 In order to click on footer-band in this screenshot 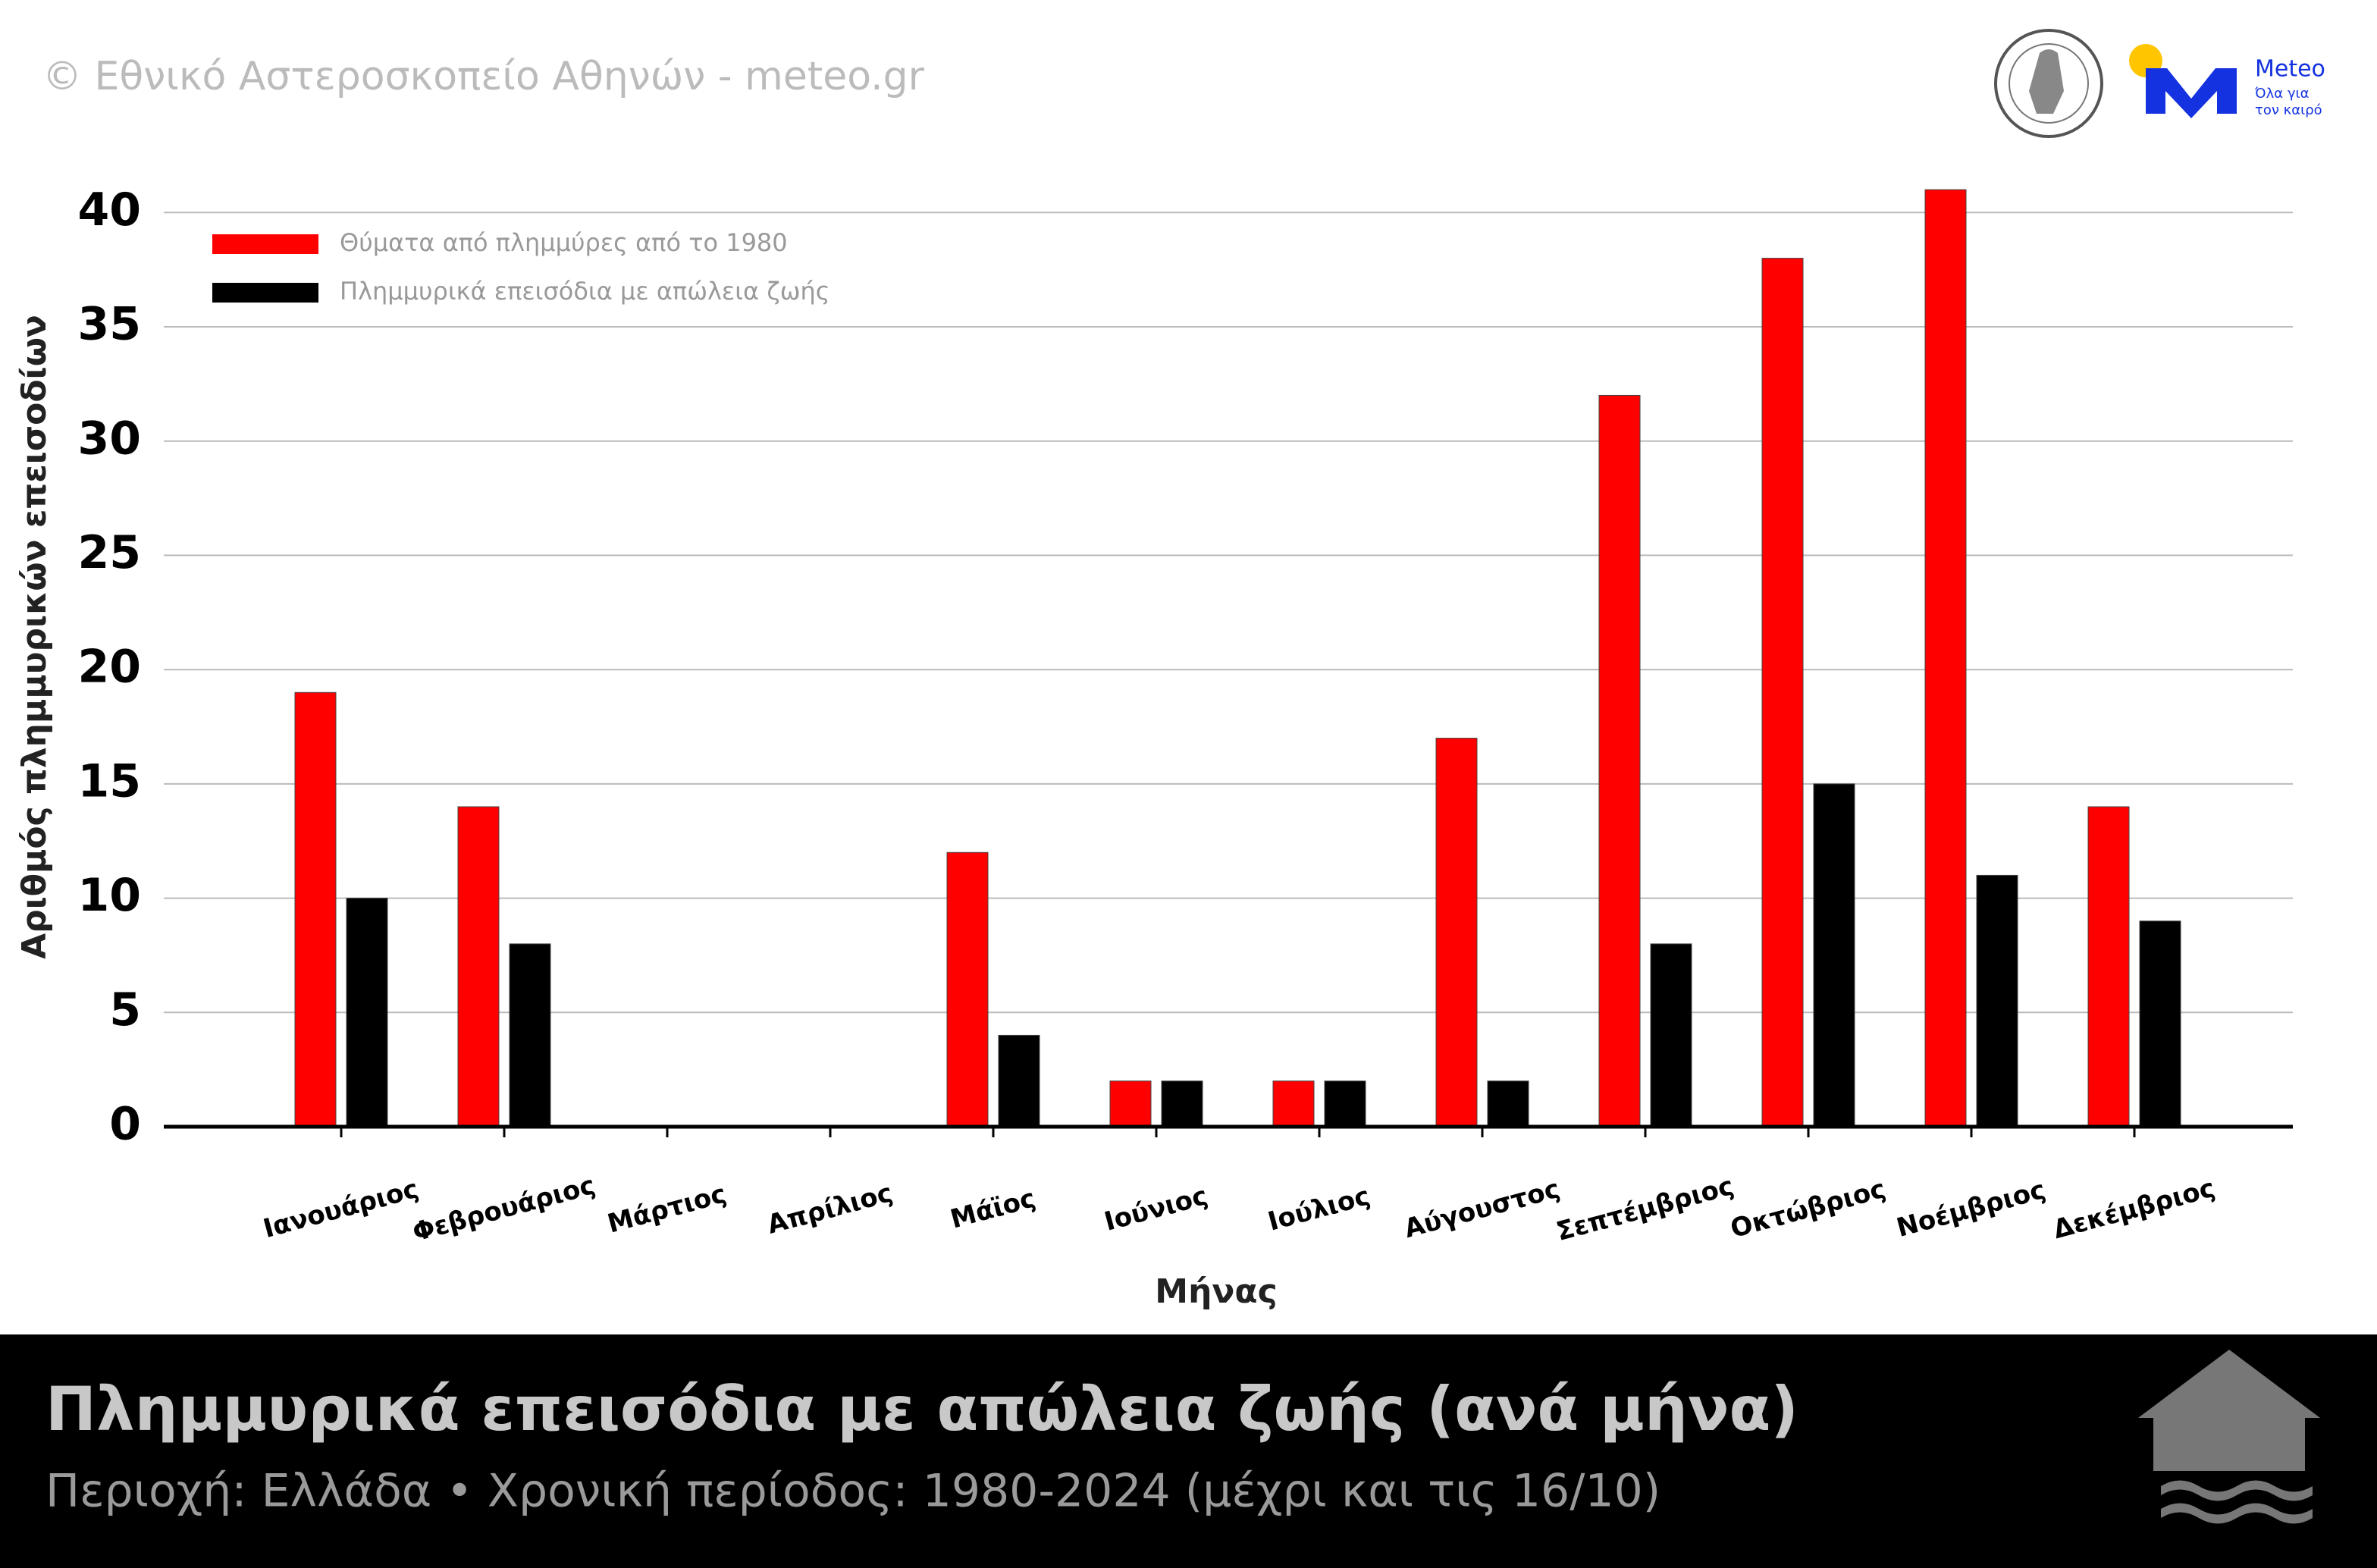, I will do `click(1188, 1451)`.